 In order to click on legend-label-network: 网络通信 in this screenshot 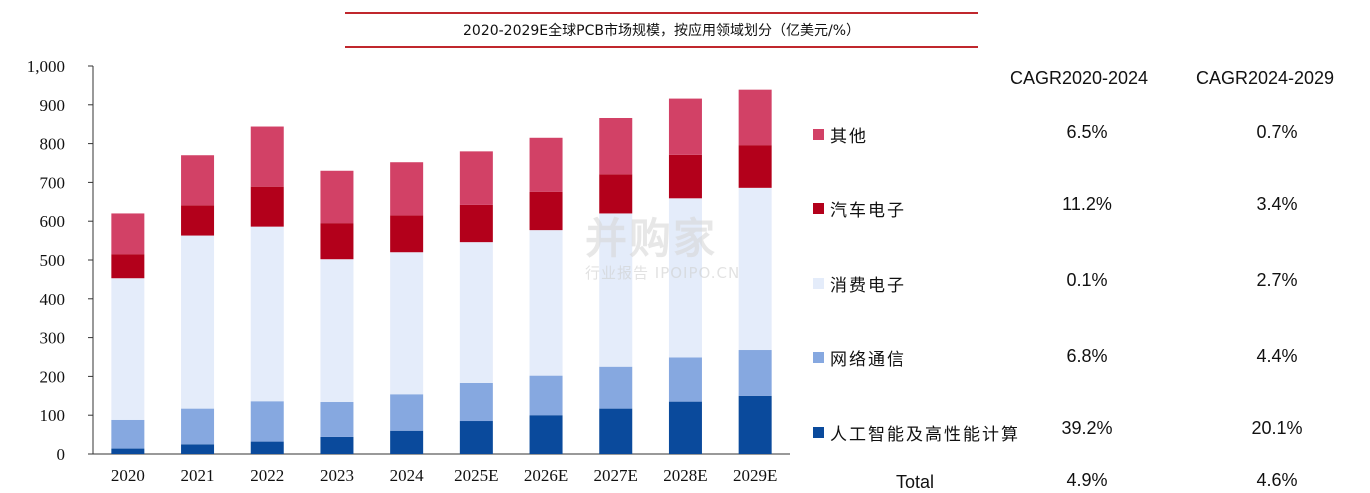, I will do `click(868, 359)`.